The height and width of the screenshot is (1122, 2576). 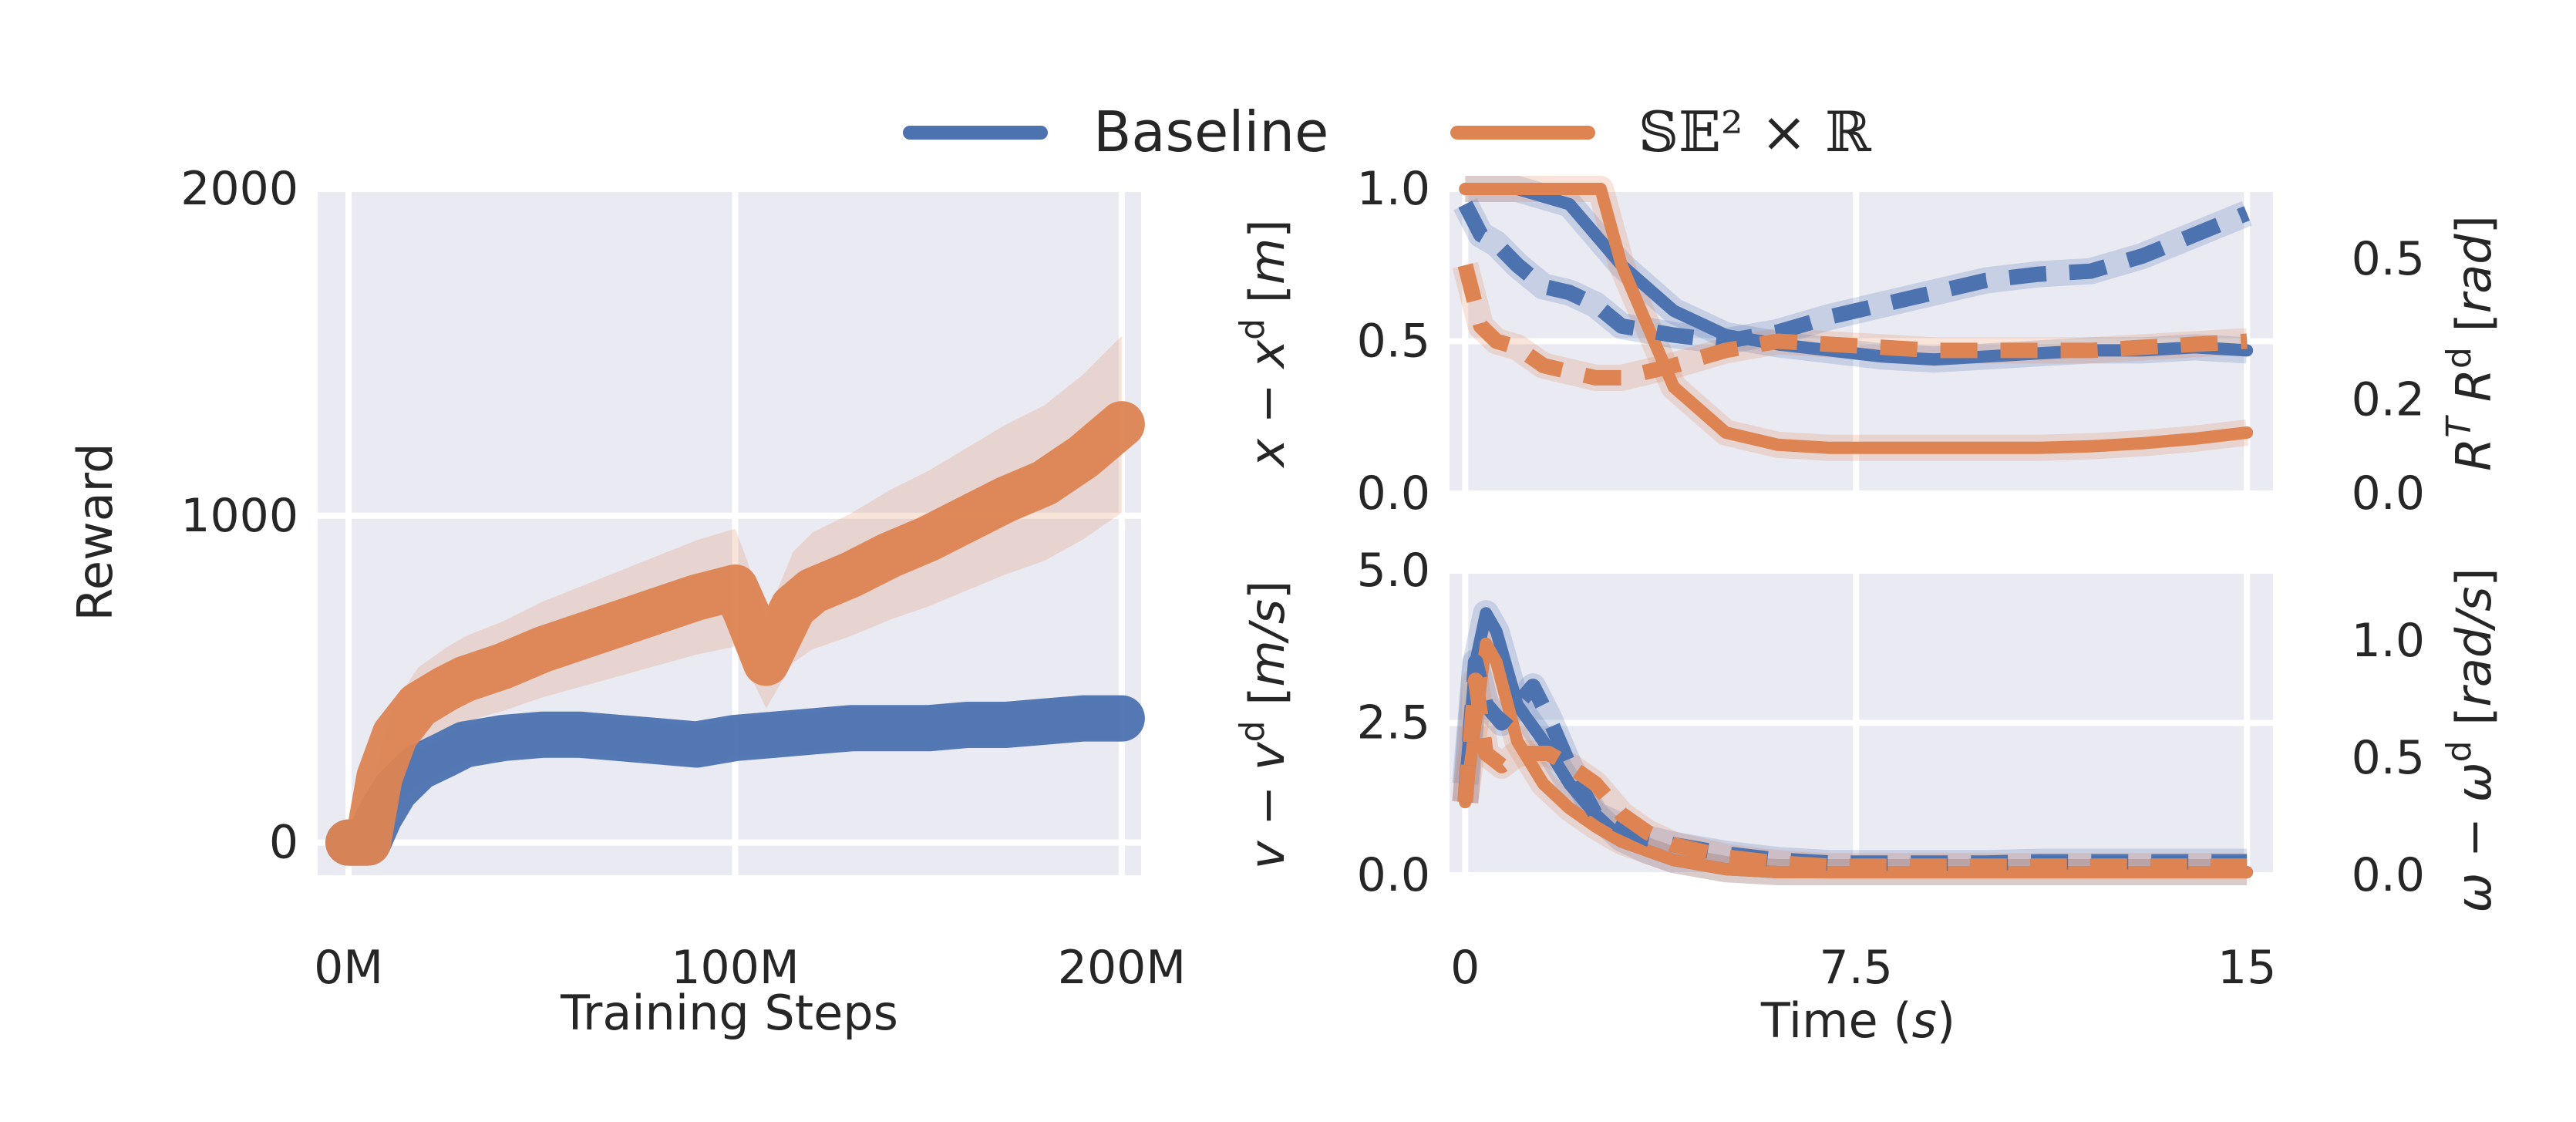 I want to click on svg-text: x − xd [m], so click(x=1264, y=344).